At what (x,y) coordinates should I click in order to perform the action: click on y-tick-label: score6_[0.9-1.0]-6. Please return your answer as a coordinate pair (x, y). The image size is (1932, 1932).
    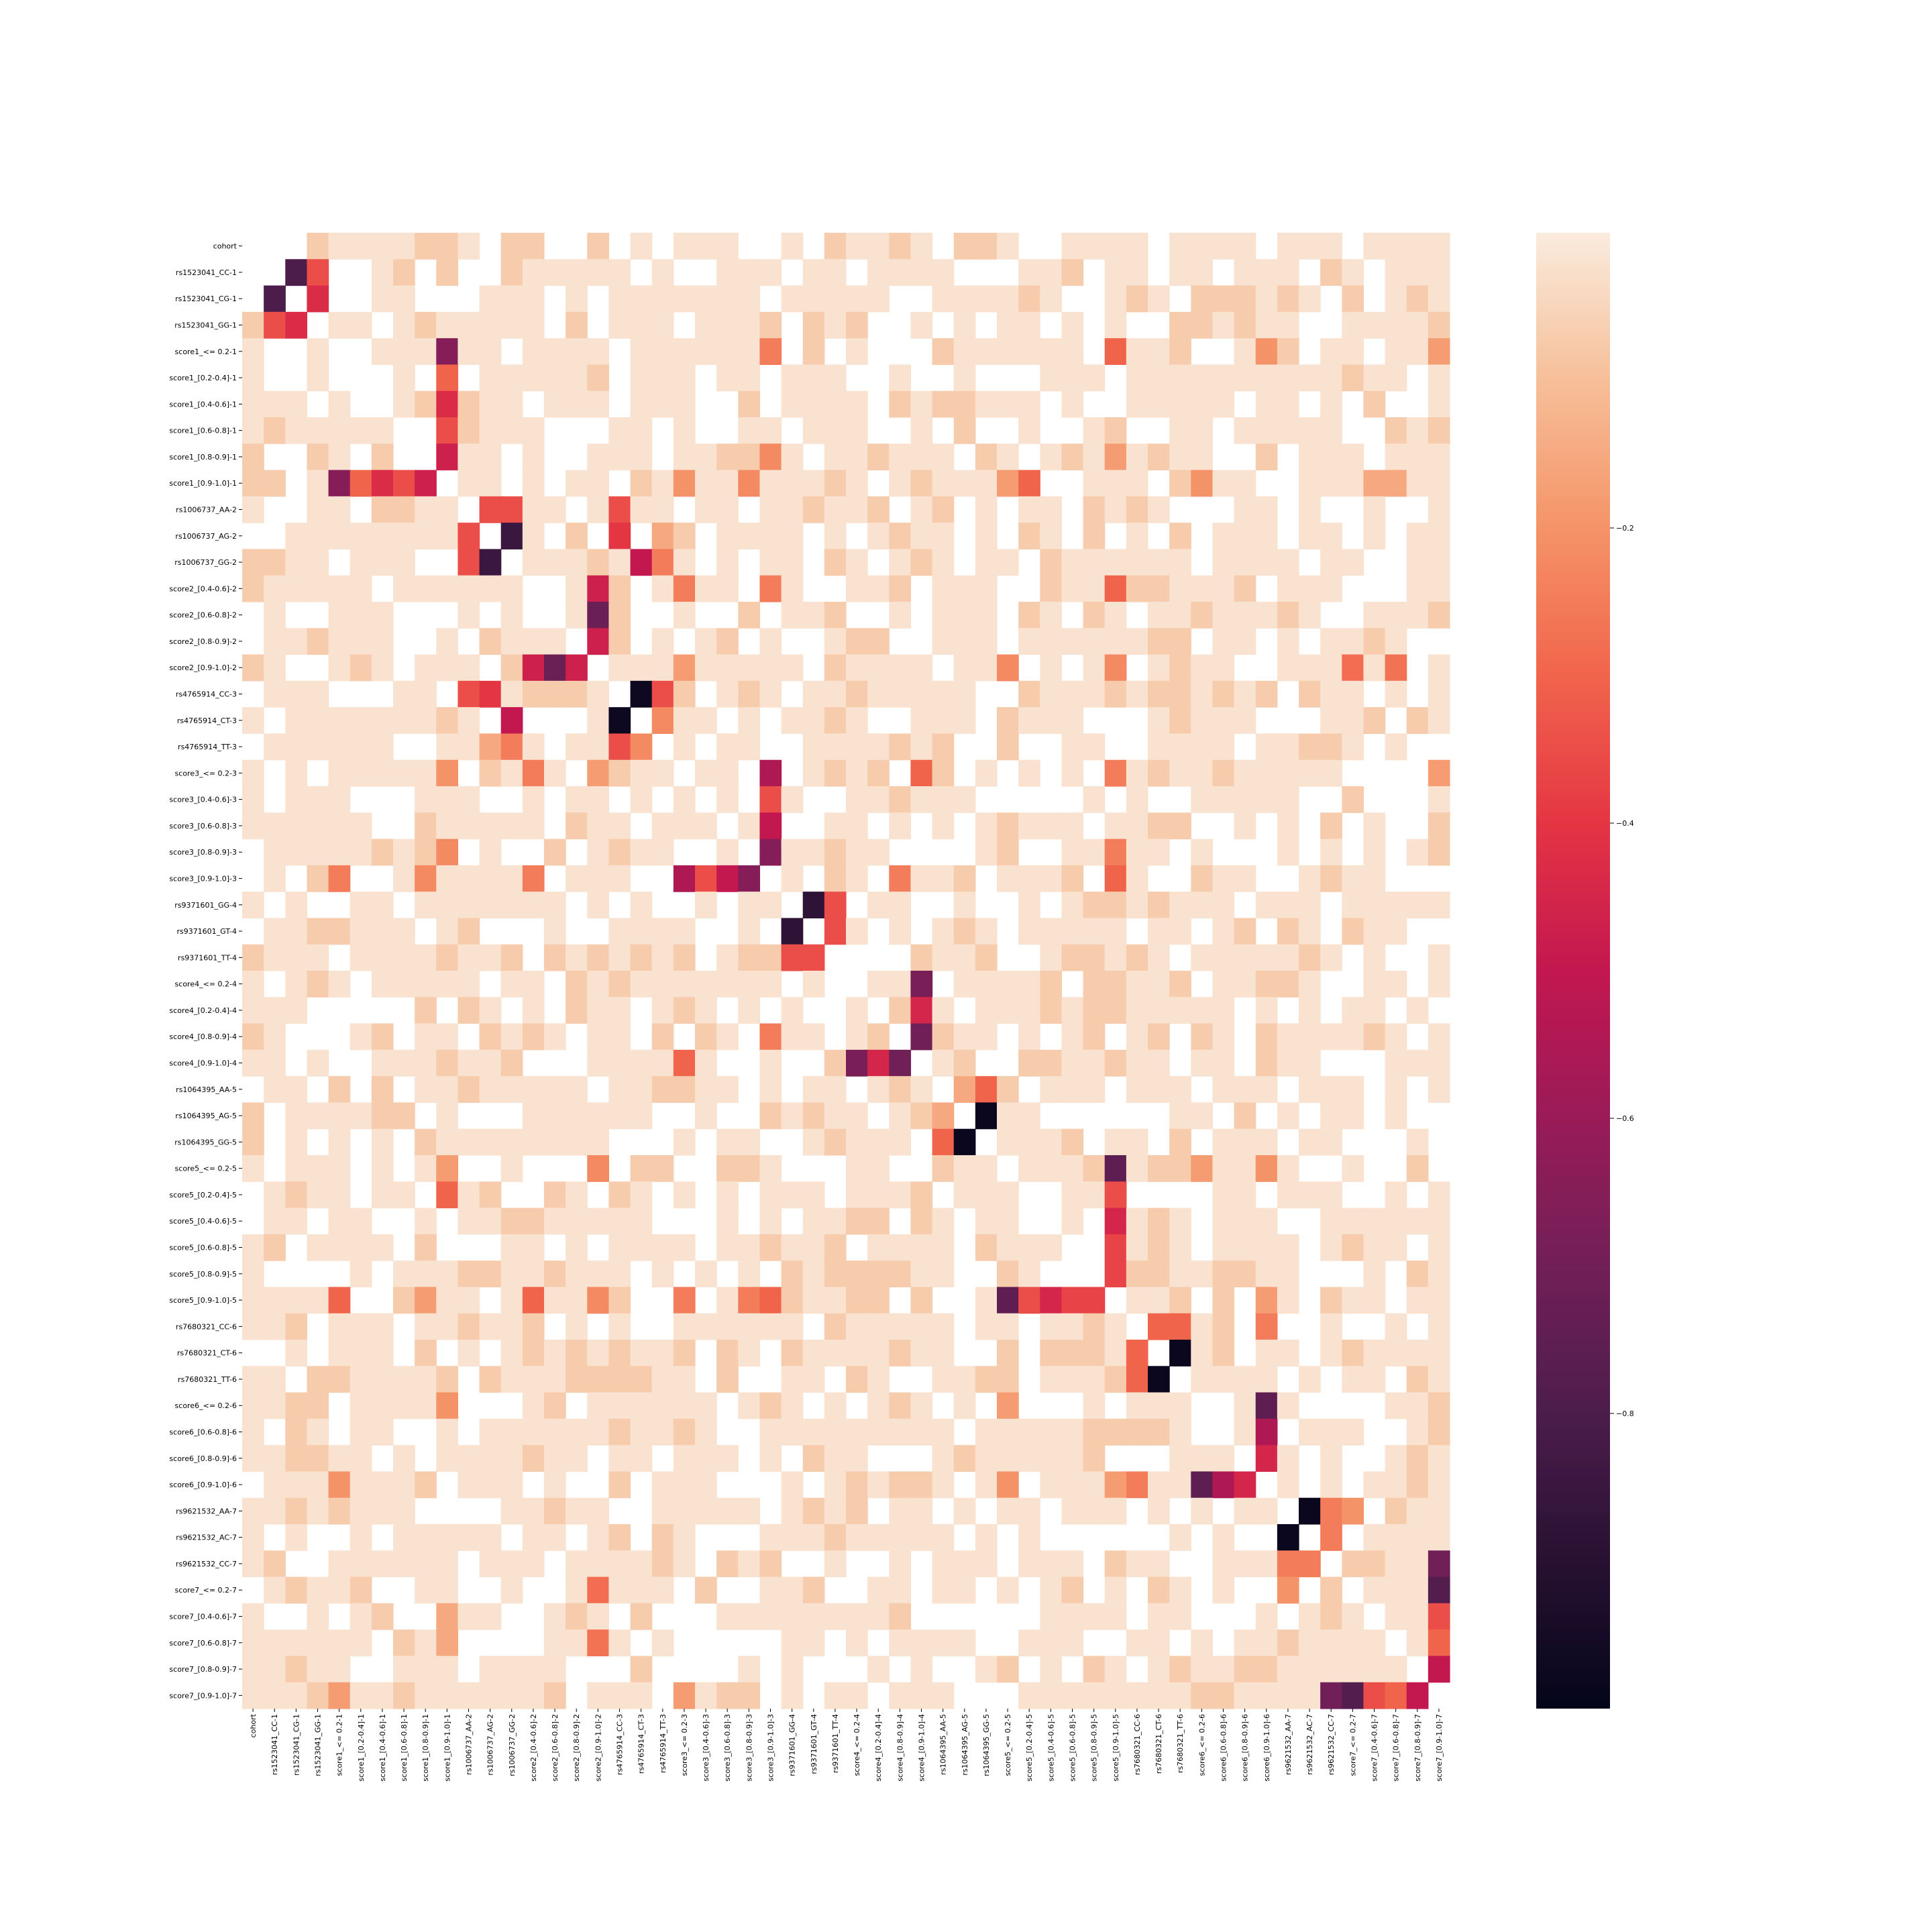
    Looking at the image, I should click on (203, 1485).